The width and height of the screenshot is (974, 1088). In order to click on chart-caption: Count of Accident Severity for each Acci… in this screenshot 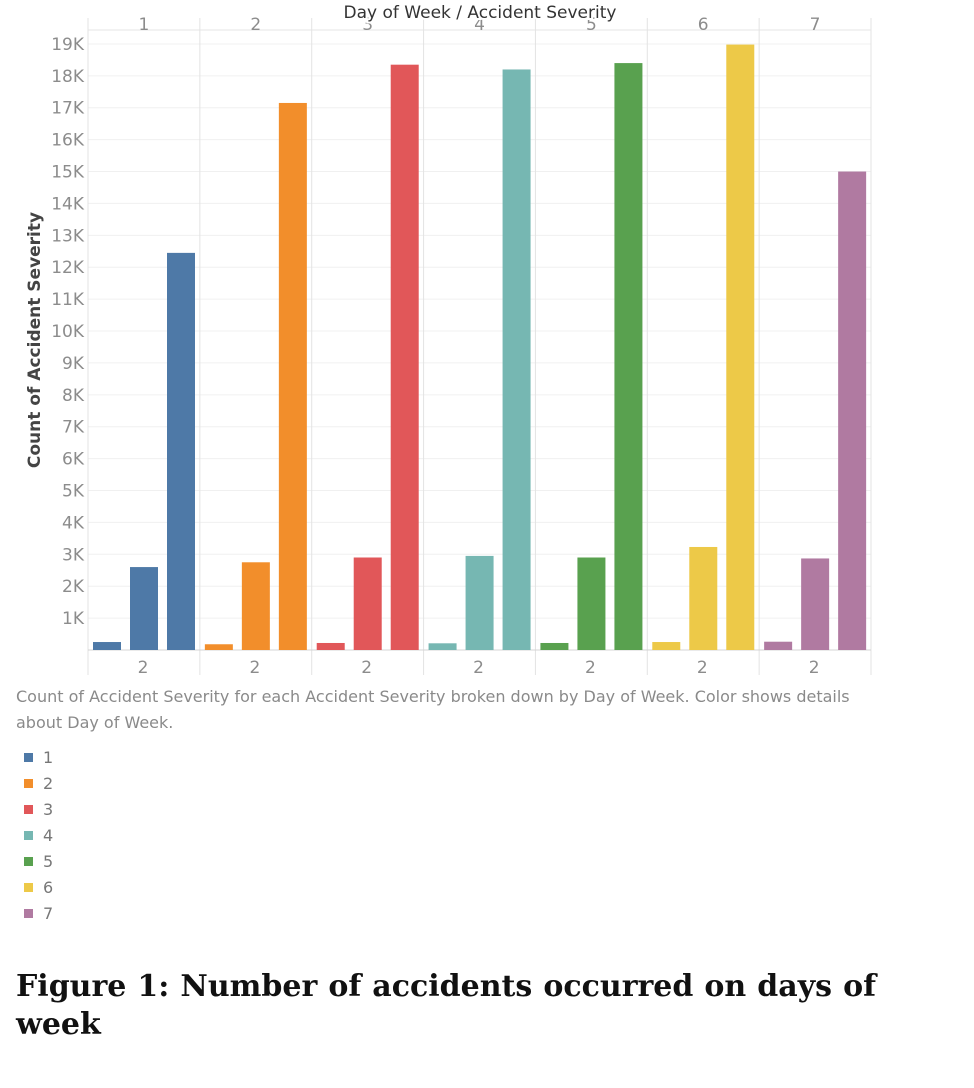, I will do `click(433, 709)`.